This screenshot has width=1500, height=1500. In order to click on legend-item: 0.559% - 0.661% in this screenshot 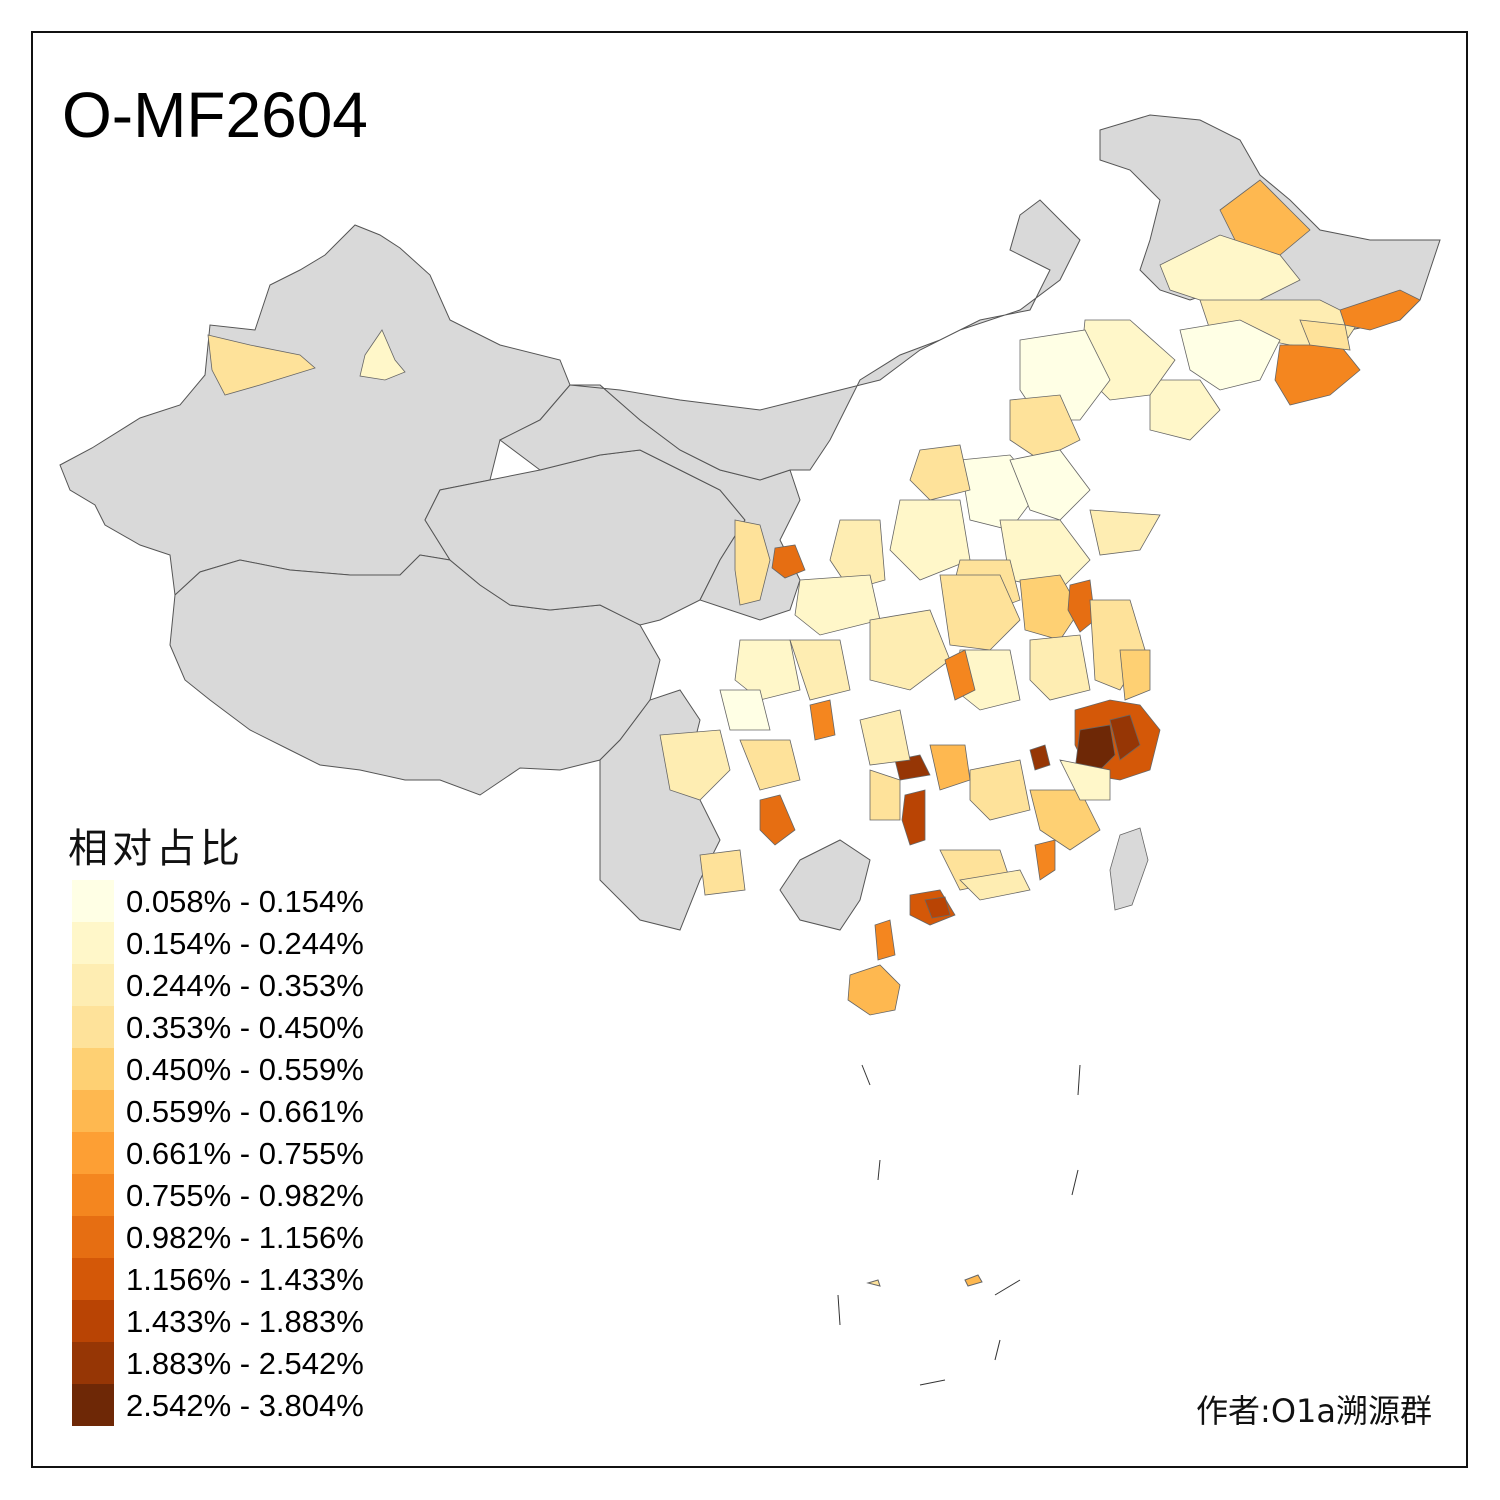, I will do `click(242, 1111)`.